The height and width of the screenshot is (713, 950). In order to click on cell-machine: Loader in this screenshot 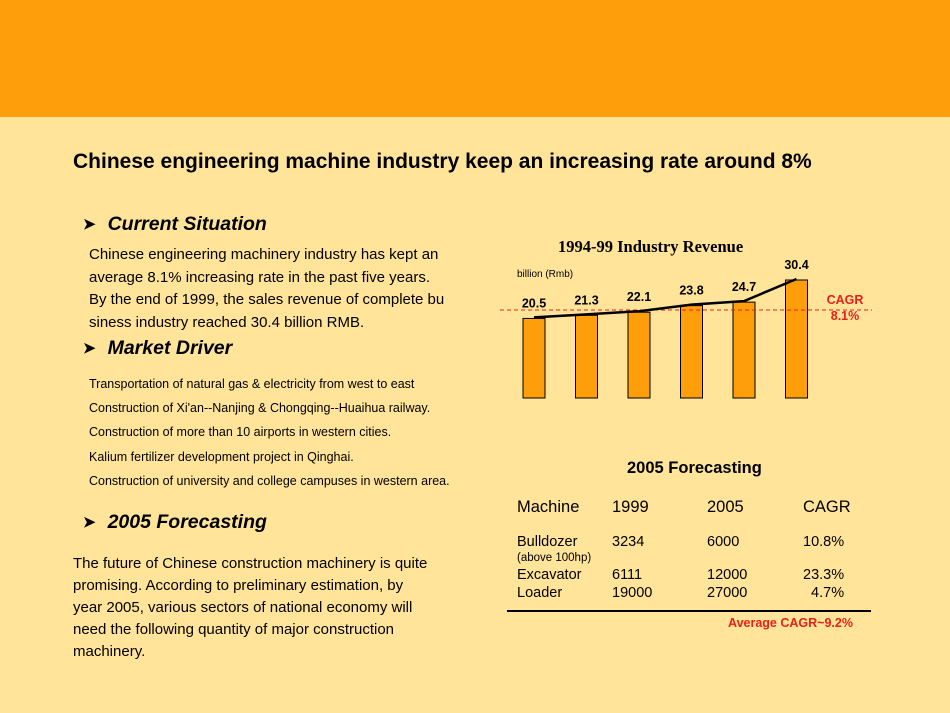, I will do `click(540, 593)`.